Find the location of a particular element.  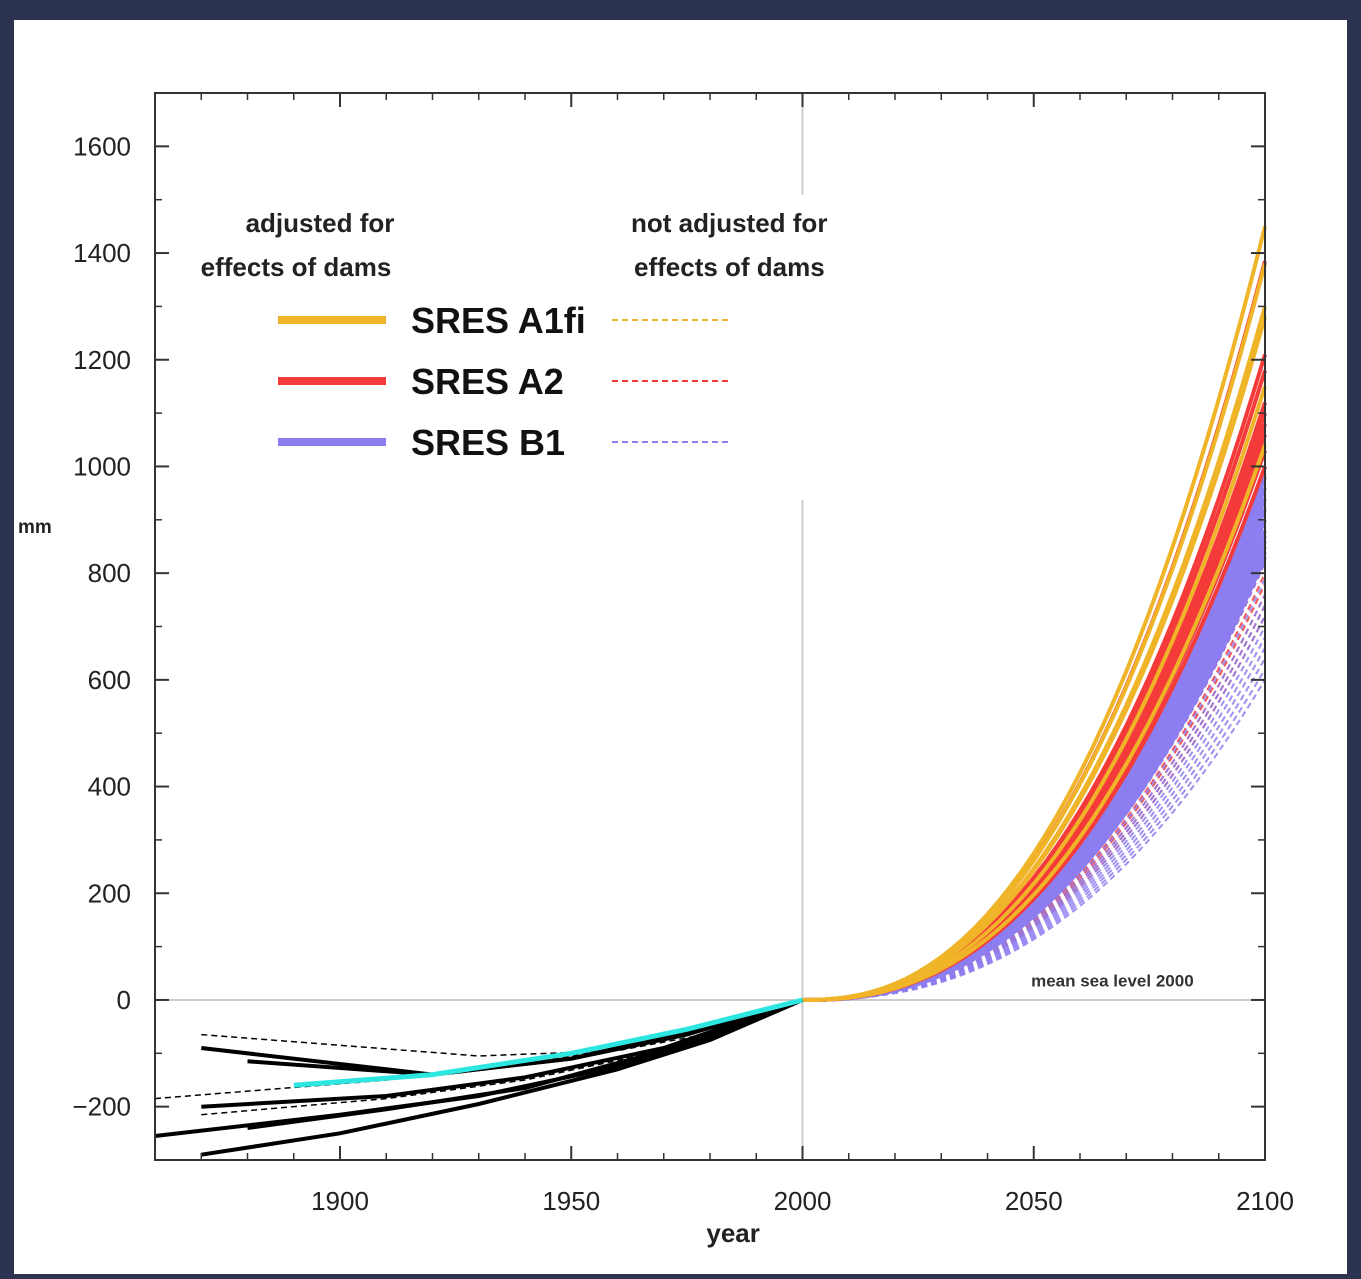

legend-entry-label: SRES B1 is located at coordinates (488, 442).